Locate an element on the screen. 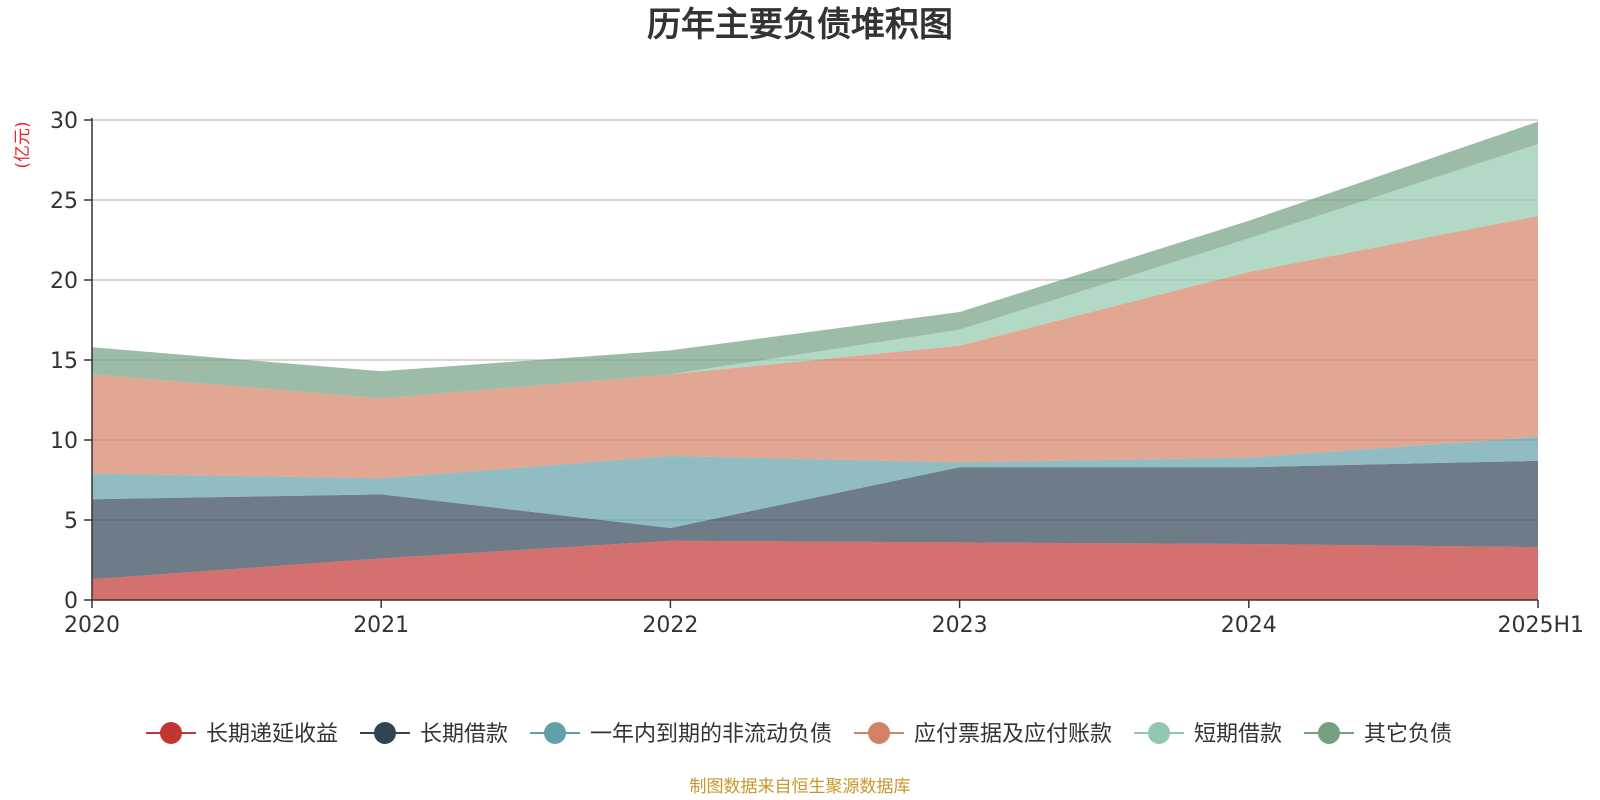 The height and width of the screenshot is (800, 1600). y-tick-label: 30 is located at coordinates (64, 121).